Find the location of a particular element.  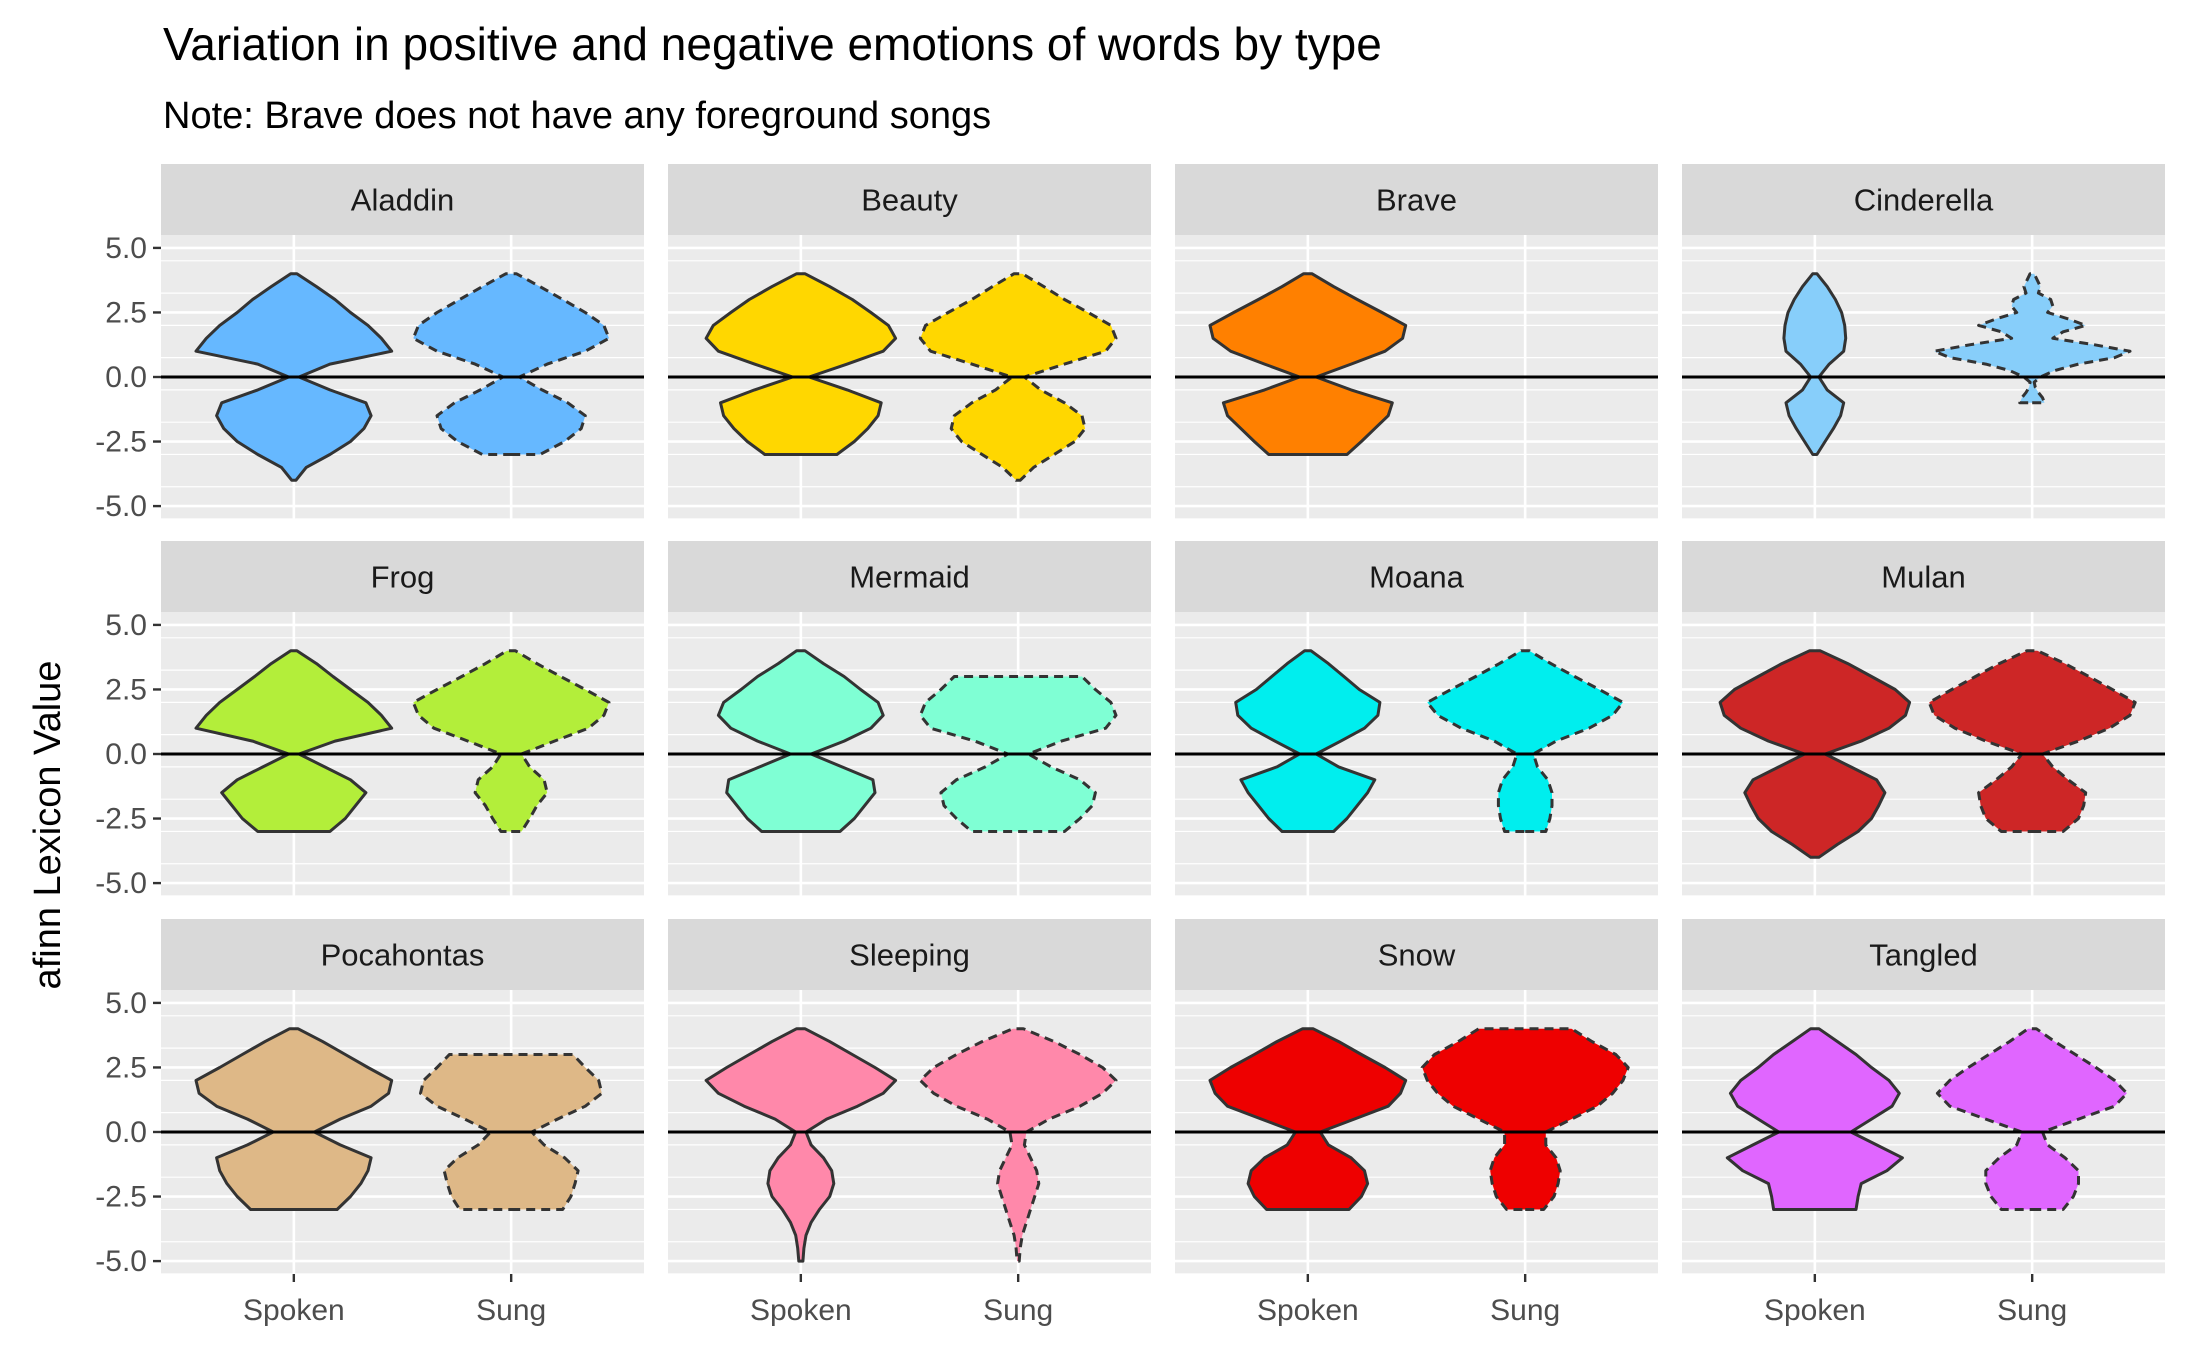

panel-tangled: Tangled Spoken Sung is located at coordinates (1923, 1123).